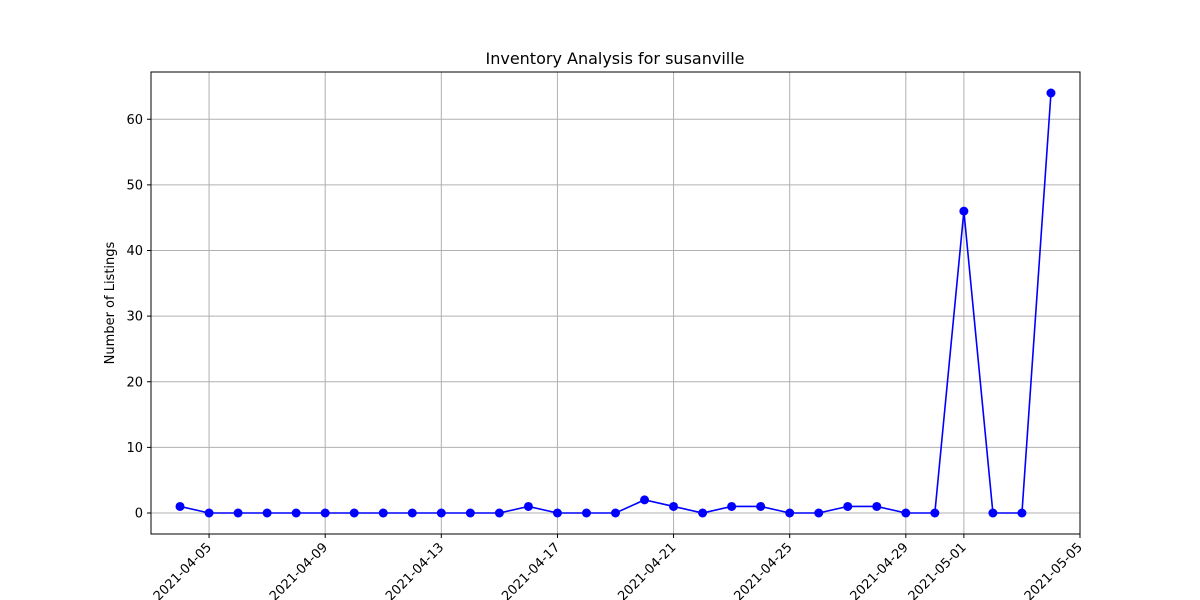 The height and width of the screenshot is (600, 1200). Describe the element at coordinates (531, 570) in the screenshot. I see `x-tick-label: 2021-04-17` at that location.